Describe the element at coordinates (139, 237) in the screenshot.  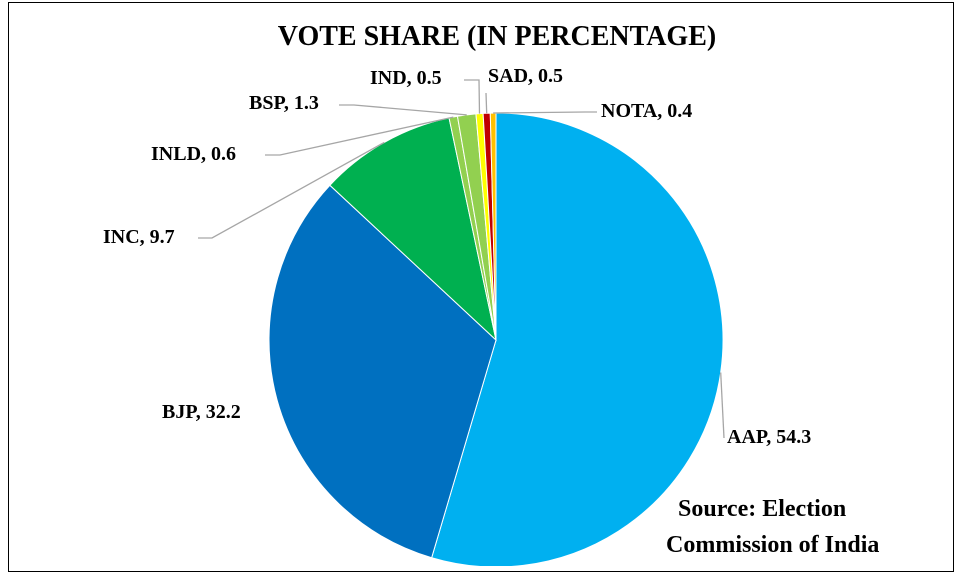
I see `label-inc: INC, 9.7` at that location.